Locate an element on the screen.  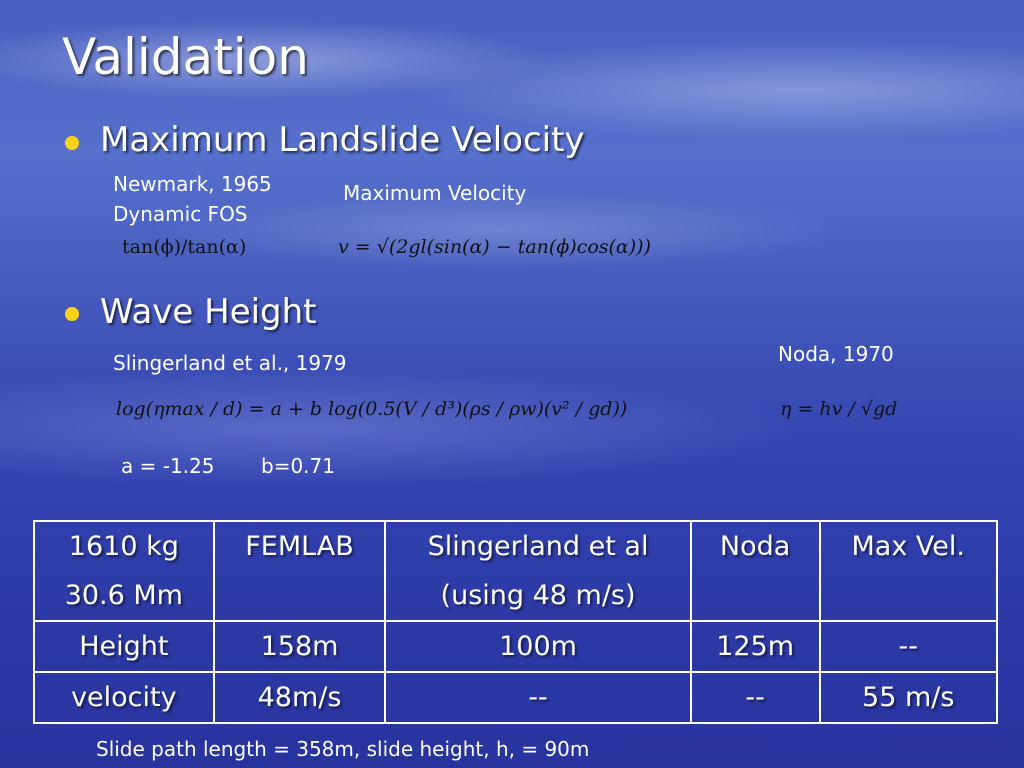
table-cell: 55 m/s is located at coordinates (908, 697).